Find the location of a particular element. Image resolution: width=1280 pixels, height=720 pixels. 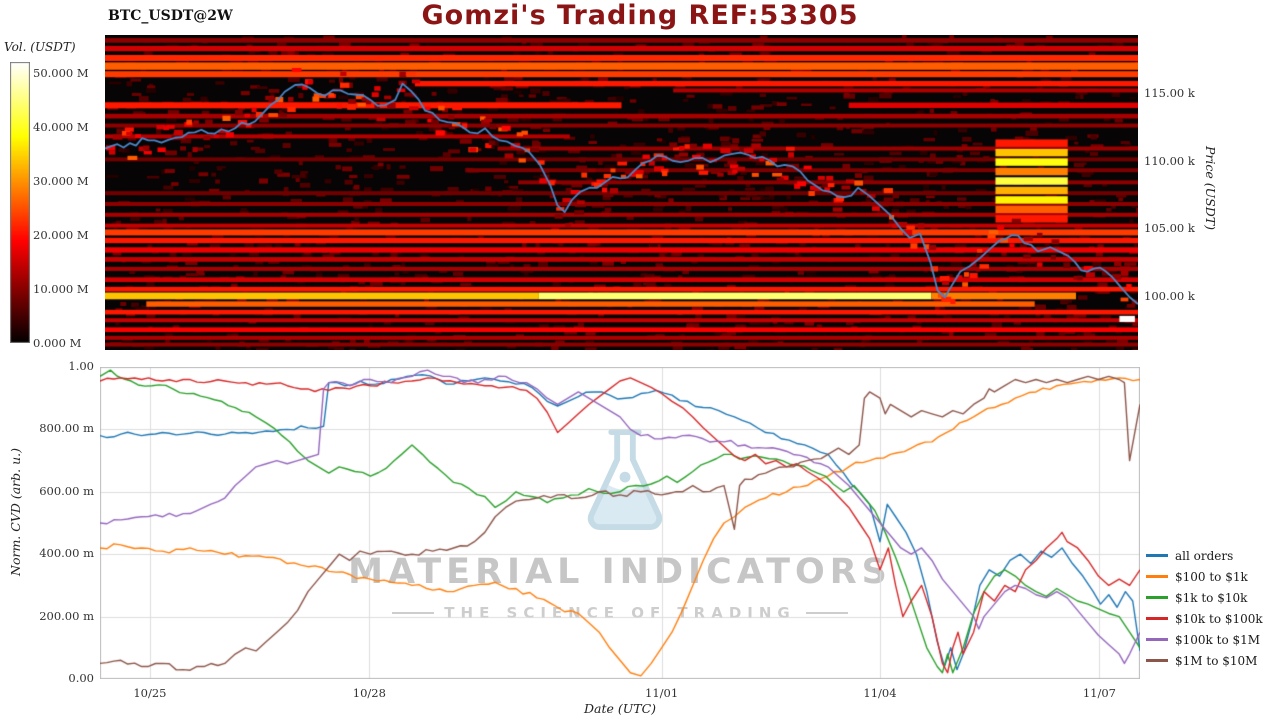

legend-label: $10k to $100k is located at coordinates (1219, 618).